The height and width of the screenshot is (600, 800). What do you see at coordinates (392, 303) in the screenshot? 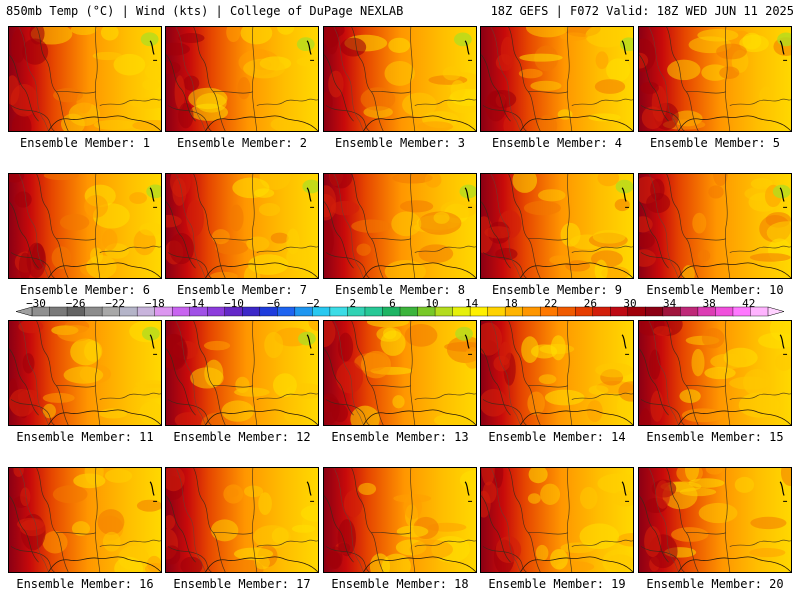
I see `colorbar-tick-label: 6` at bounding box center [392, 303].